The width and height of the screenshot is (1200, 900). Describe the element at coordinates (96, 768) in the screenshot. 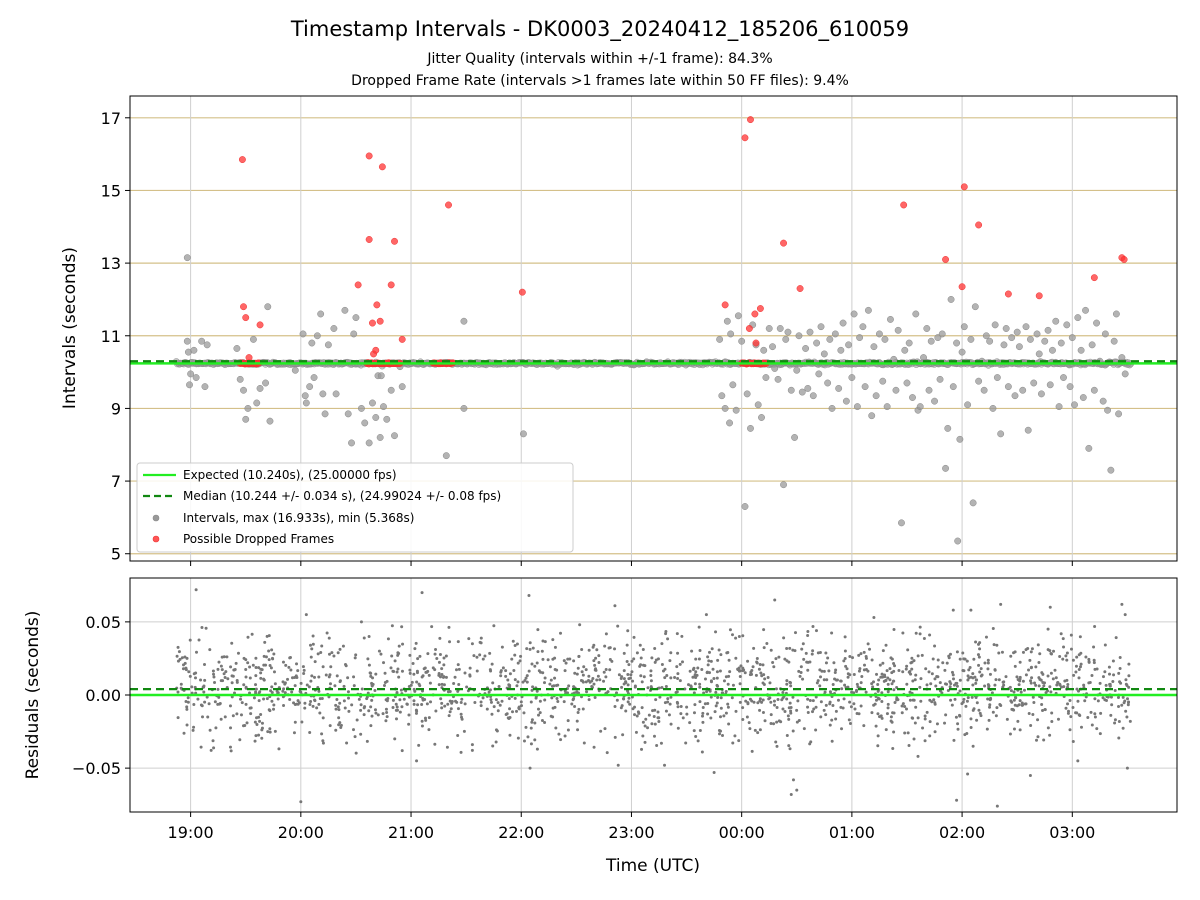

I see `y-tick-label: −0.05` at that location.